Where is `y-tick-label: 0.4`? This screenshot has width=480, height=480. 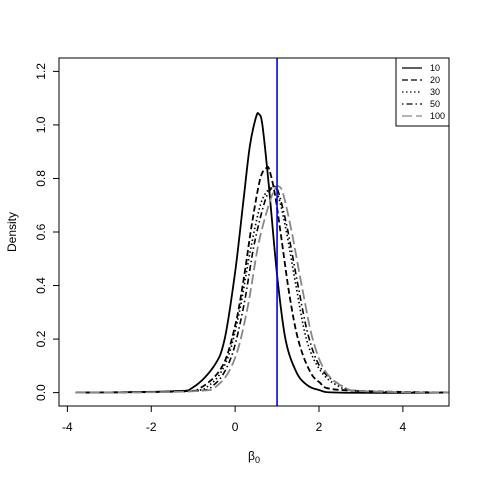
y-tick-label: 0.4 is located at coordinates (41, 285).